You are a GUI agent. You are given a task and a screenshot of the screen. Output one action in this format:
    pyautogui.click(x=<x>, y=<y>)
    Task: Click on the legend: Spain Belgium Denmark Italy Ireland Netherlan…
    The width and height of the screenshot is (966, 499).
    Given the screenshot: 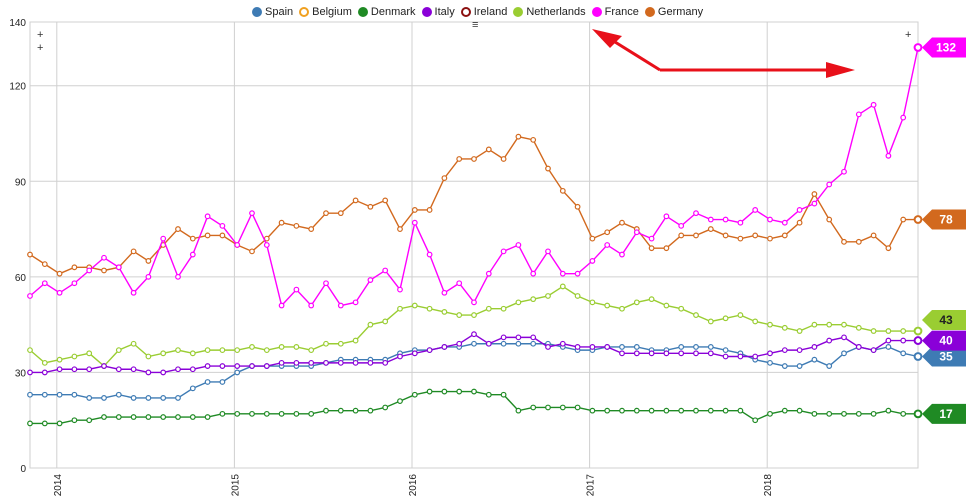 What is the action you would take?
    pyautogui.click(x=480, y=12)
    